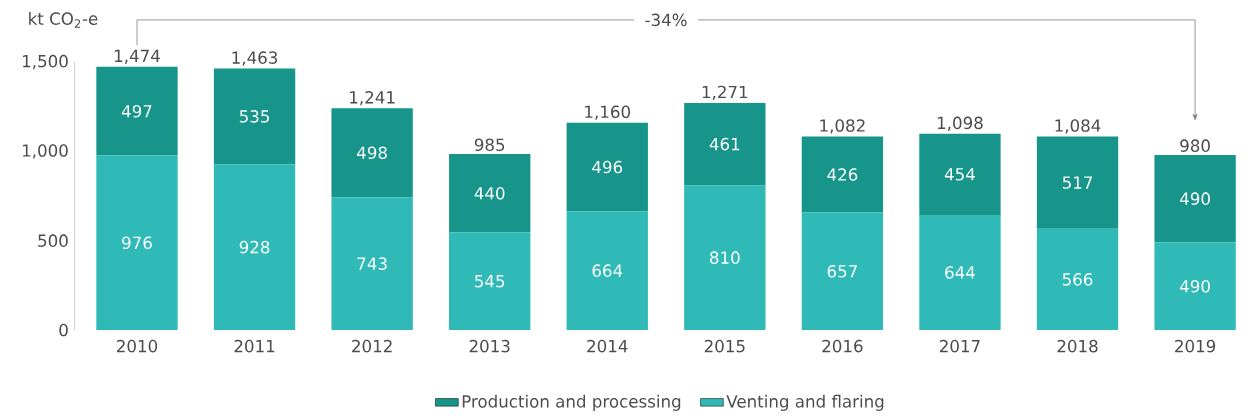 The width and height of the screenshot is (1252, 416). Describe the element at coordinates (255, 58) in the screenshot. I see `total-label: 1,463` at that location.